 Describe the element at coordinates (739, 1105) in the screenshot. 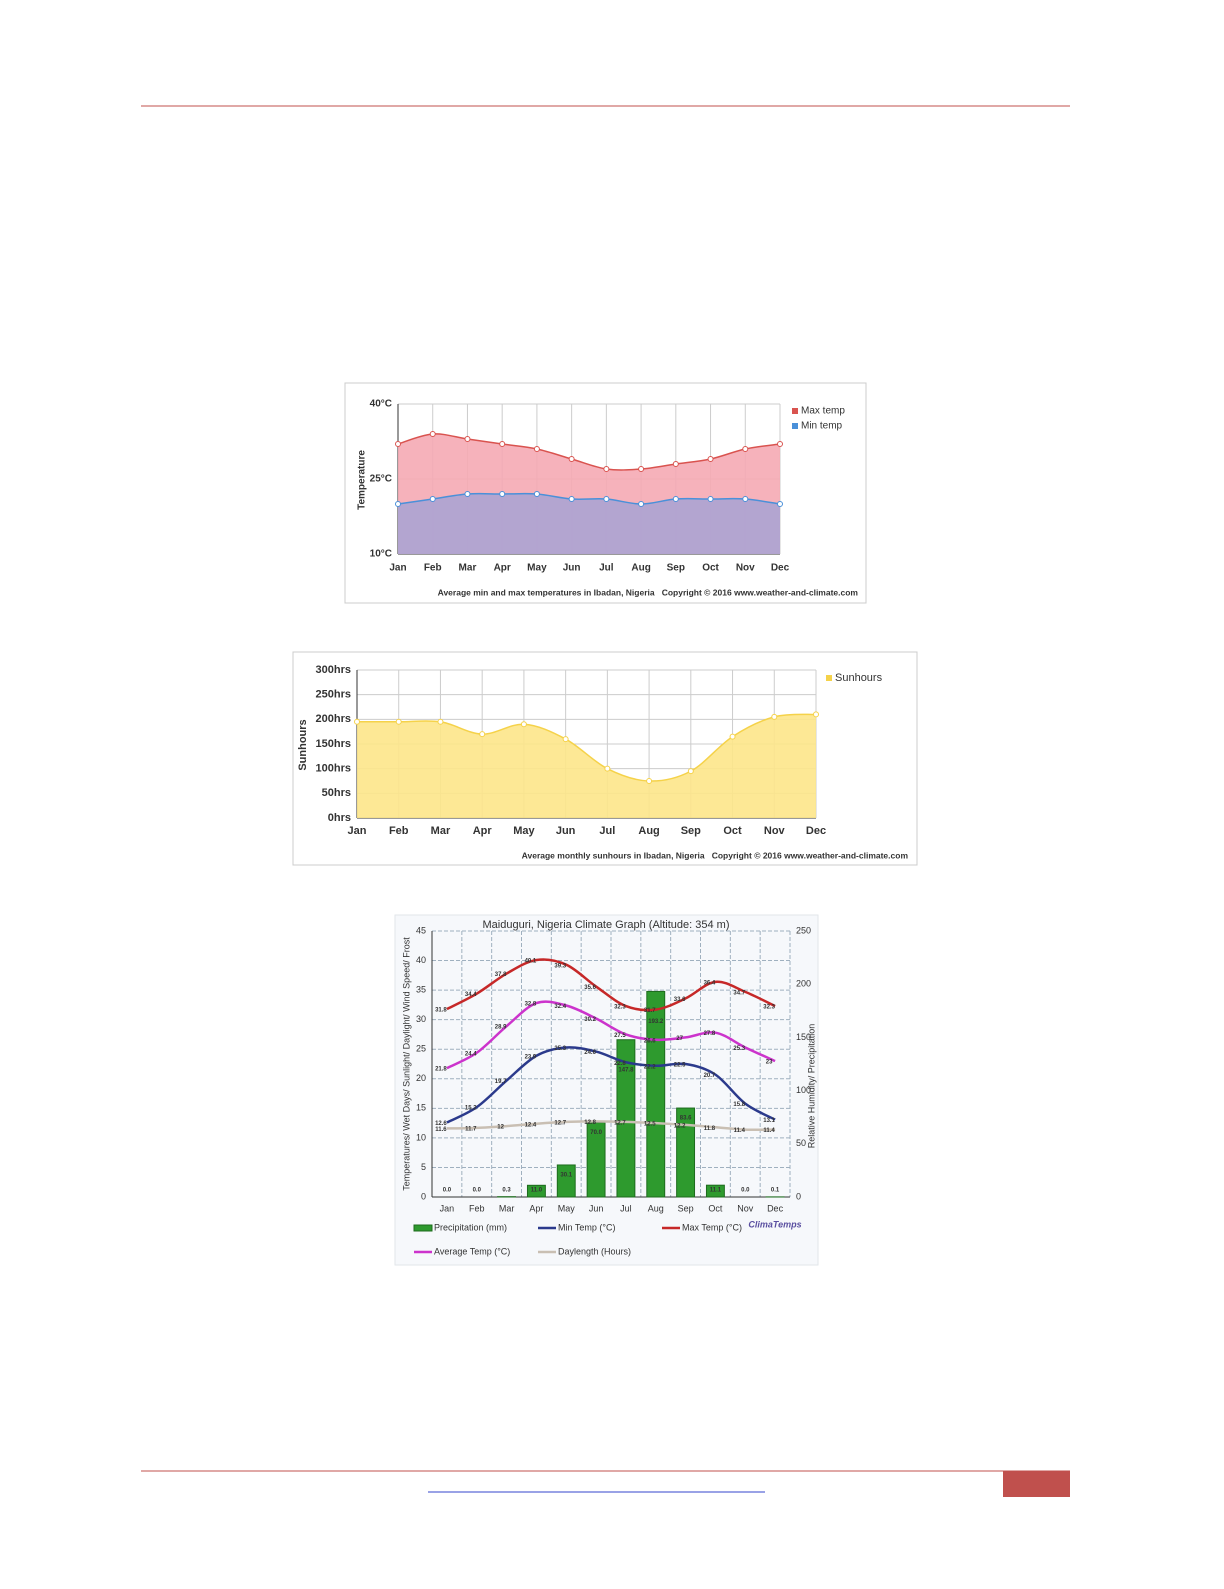

I see `data-label: 15.8` at that location.